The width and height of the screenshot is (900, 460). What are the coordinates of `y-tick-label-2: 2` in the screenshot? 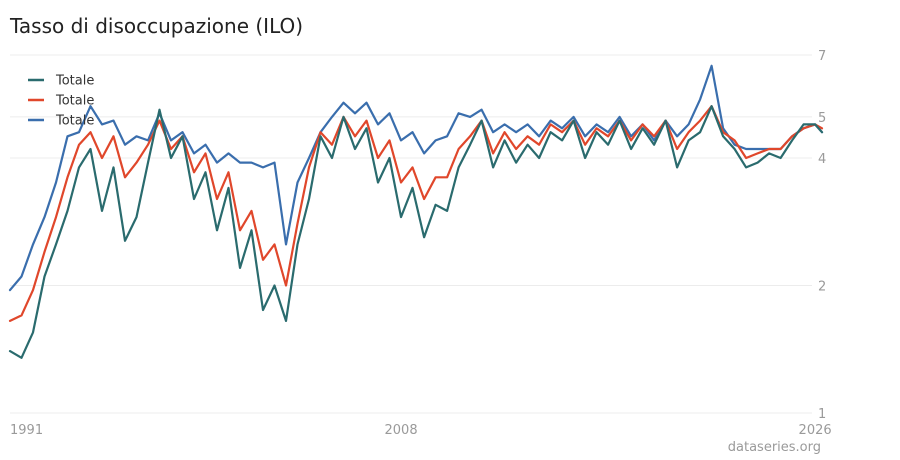 It's located at (822, 286).